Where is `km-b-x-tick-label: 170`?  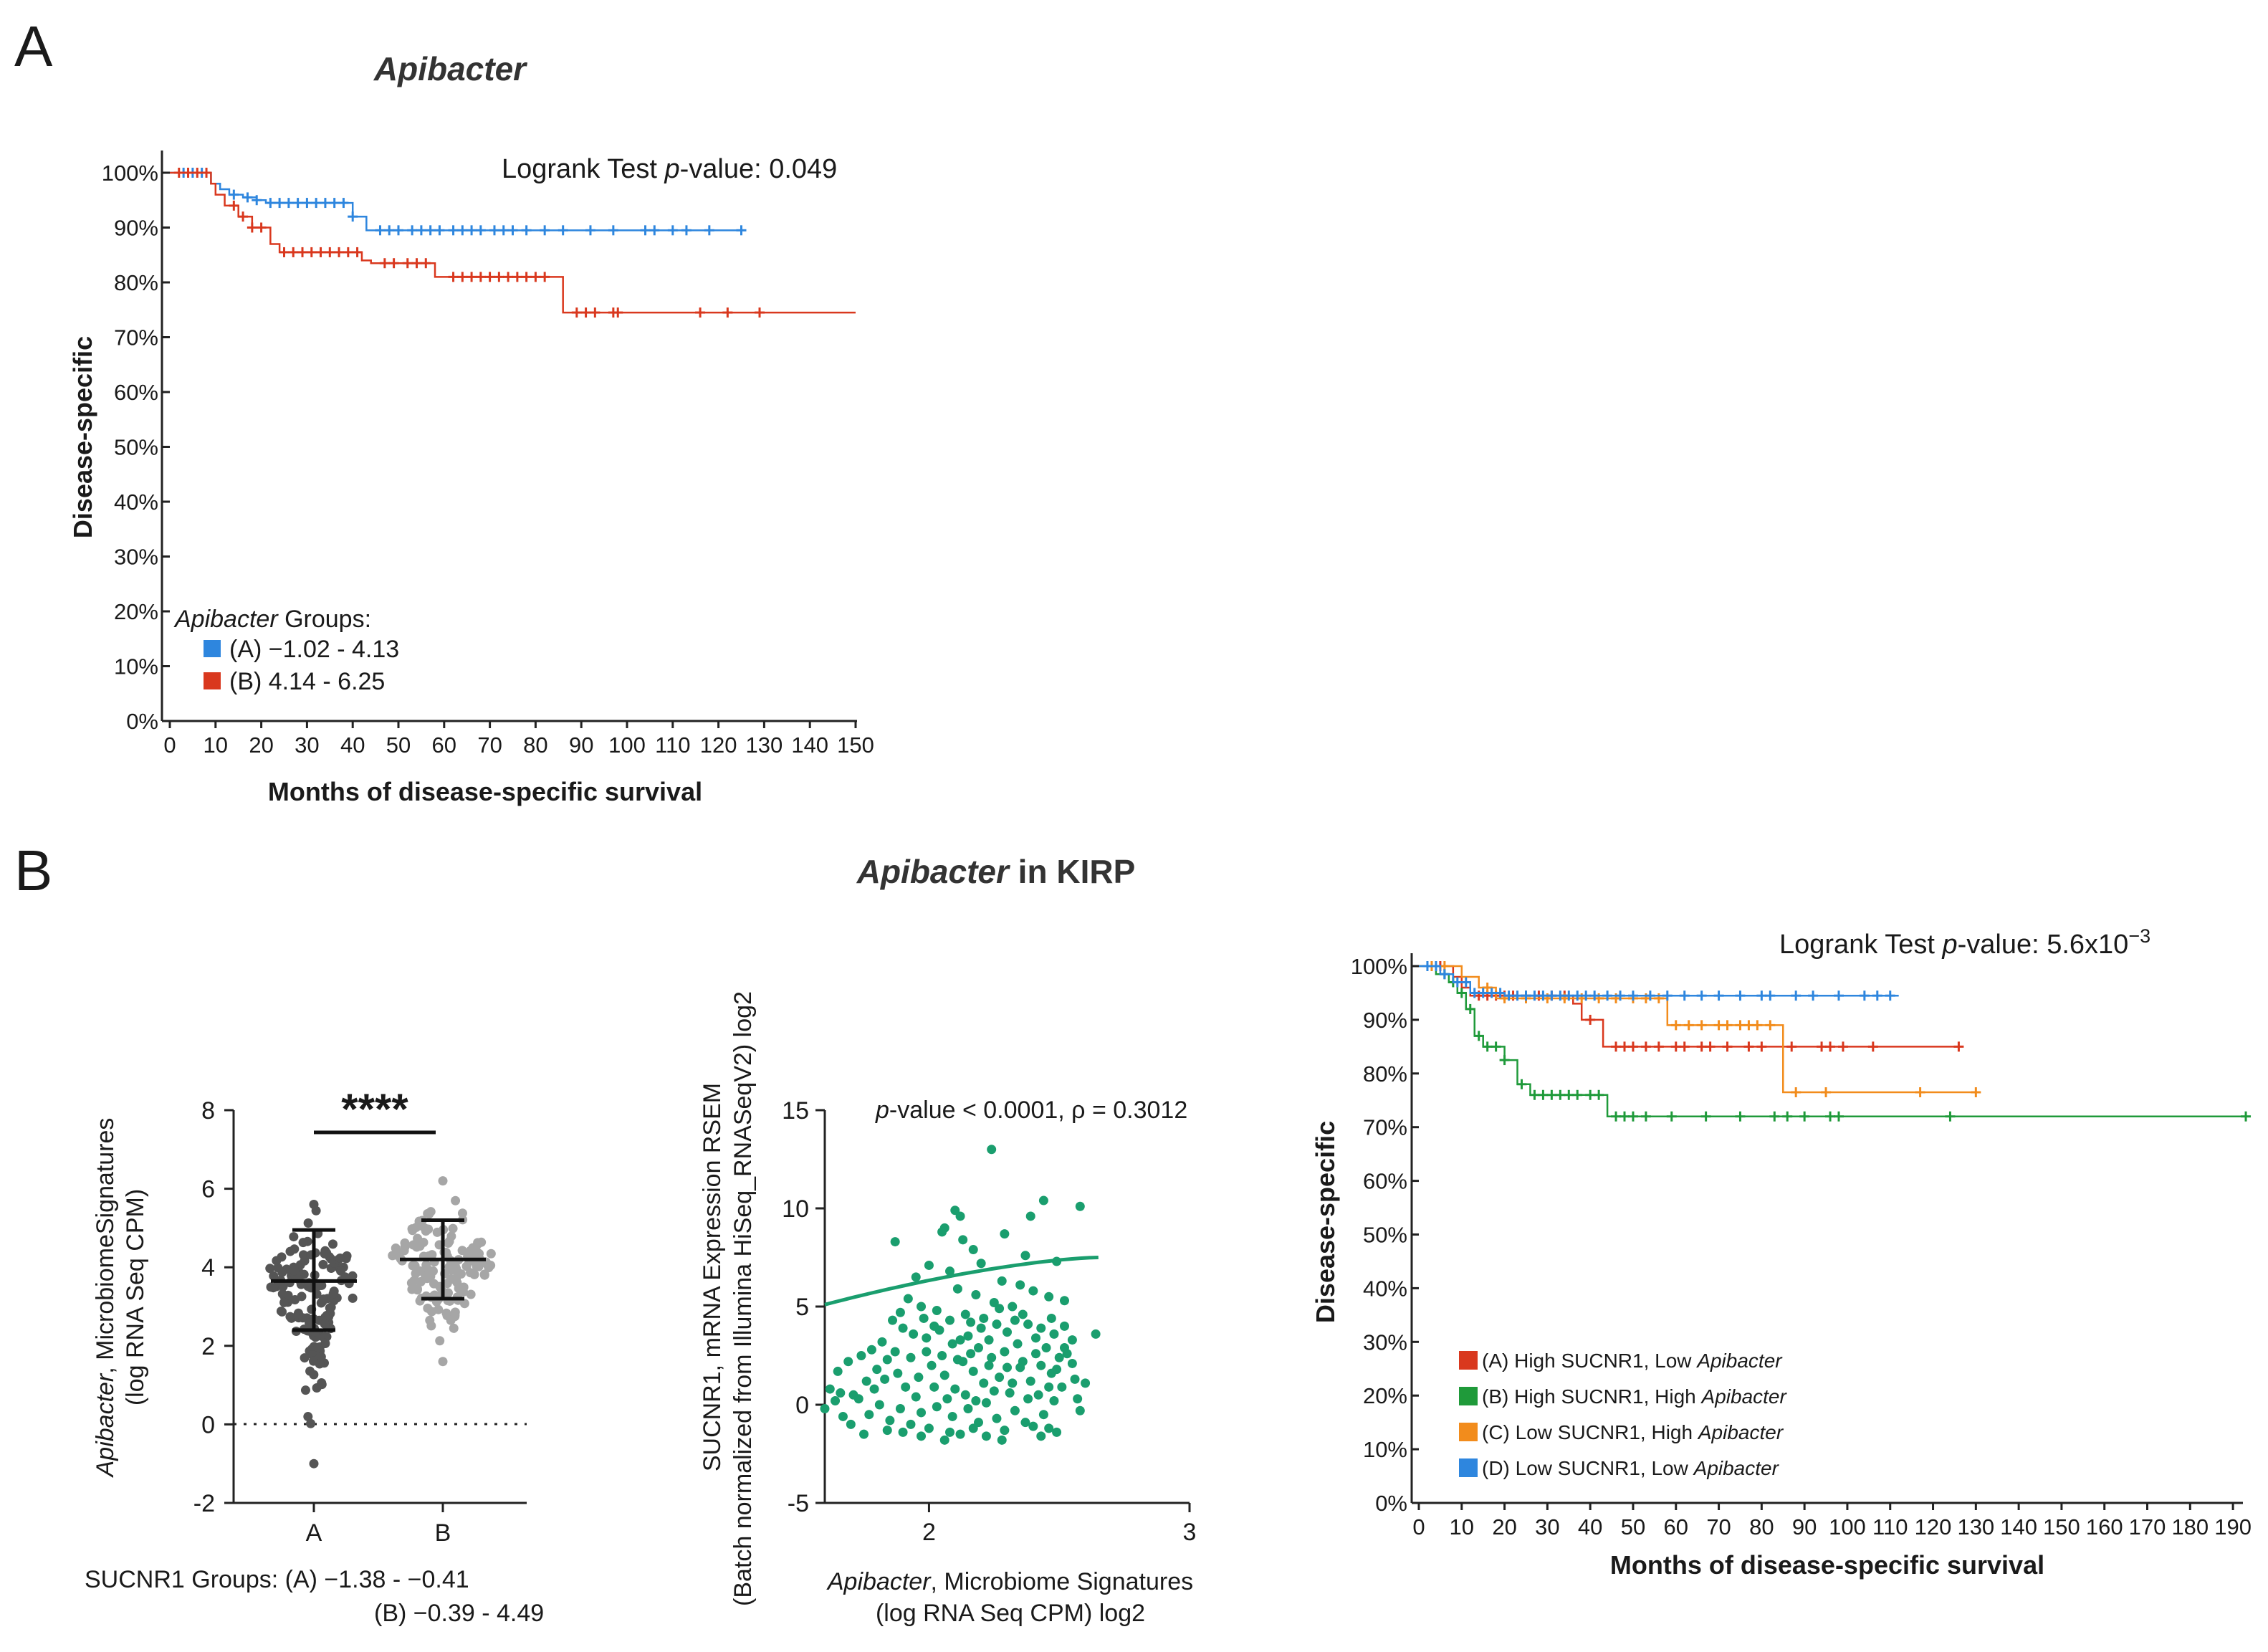 km-b-x-tick-label: 170 is located at coordinates (2147, 1526).